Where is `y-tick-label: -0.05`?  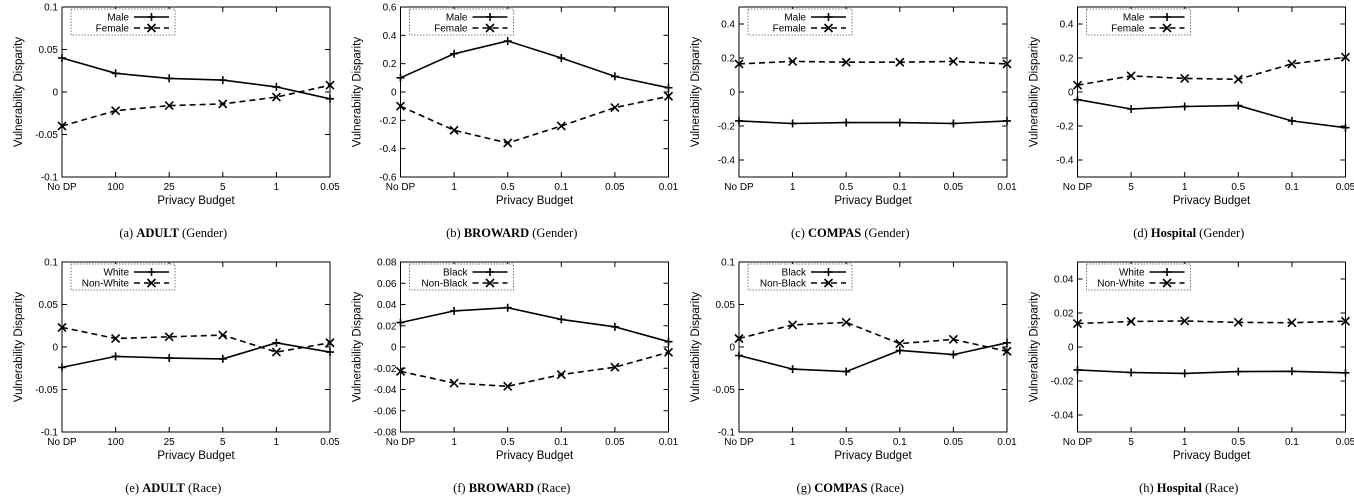 y-tick-label: -0.05 is located at coordinates (46, 135).